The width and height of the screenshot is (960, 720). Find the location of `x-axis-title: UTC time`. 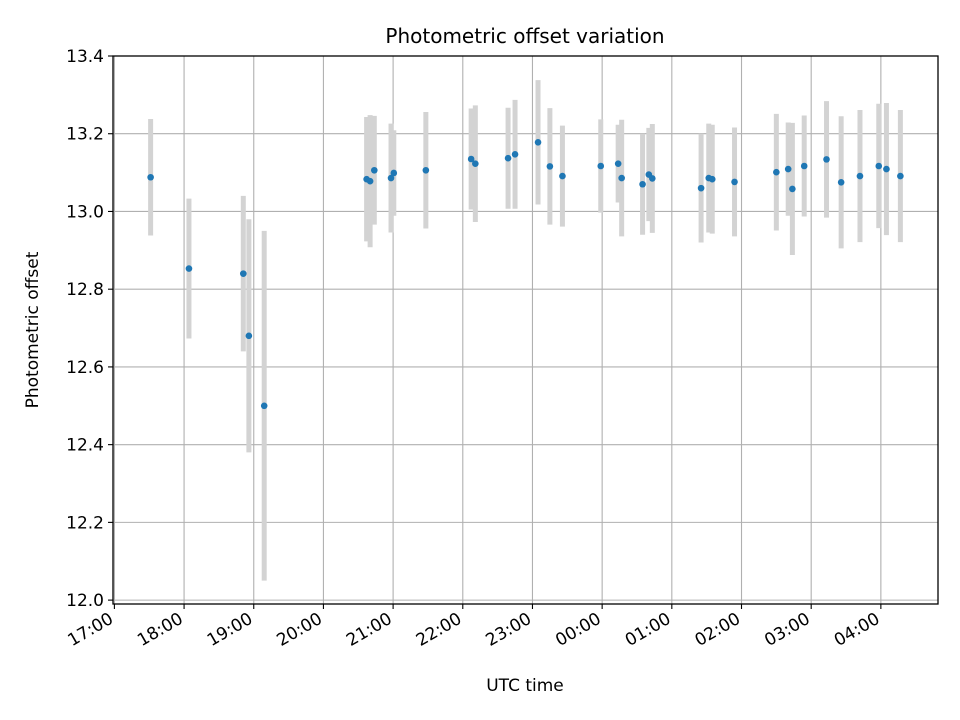

x-axis-title: UTC time is located at coordinates (525, 686).